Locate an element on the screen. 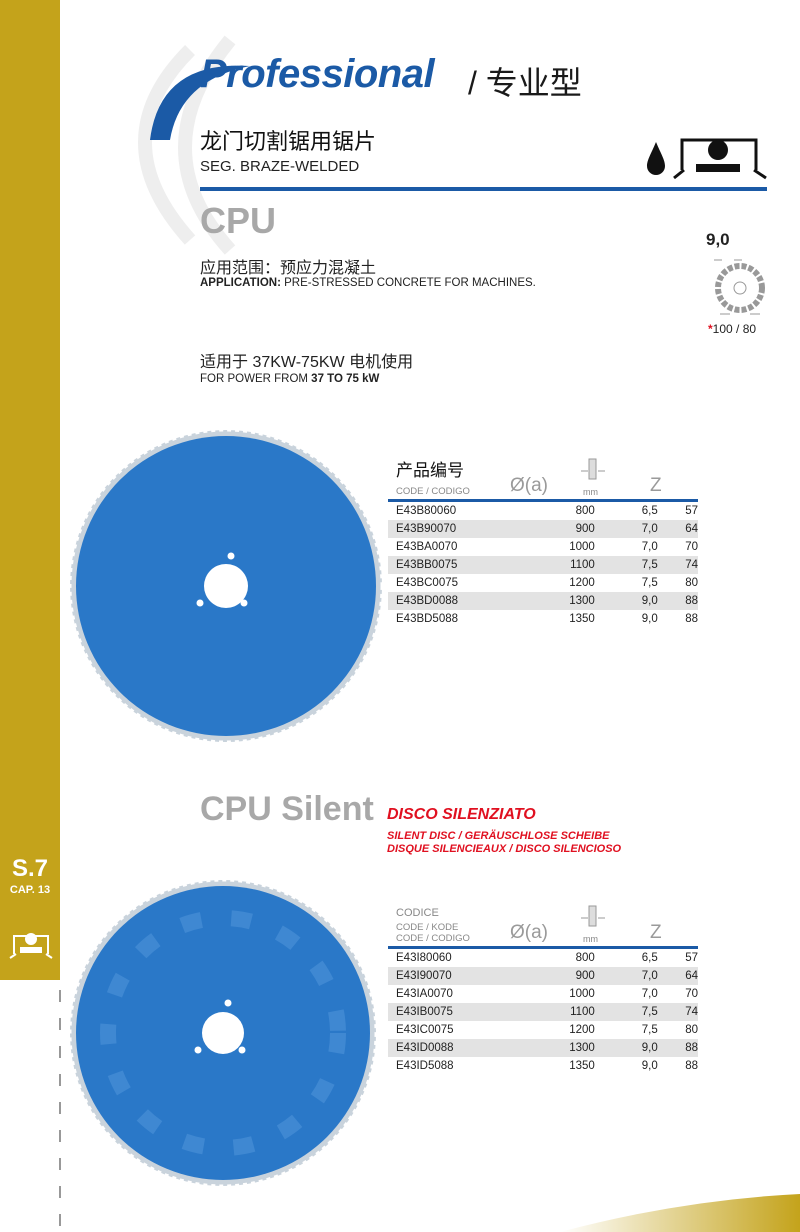 The image size is (800, 1232). application-label: APPLICATION: is located at coordinates (240, 283).